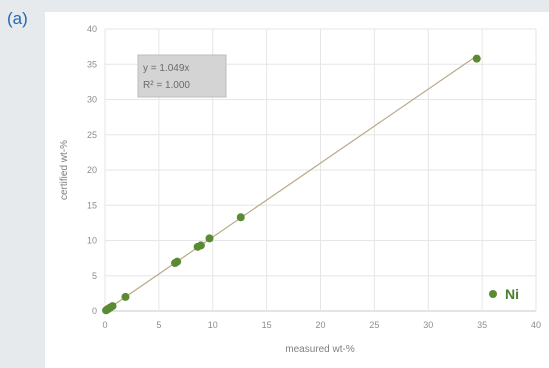  What do you see at coordinates (158, 325) in the screenshot?
I see `x-tick-label: 5` at bounding box center [158, 325].